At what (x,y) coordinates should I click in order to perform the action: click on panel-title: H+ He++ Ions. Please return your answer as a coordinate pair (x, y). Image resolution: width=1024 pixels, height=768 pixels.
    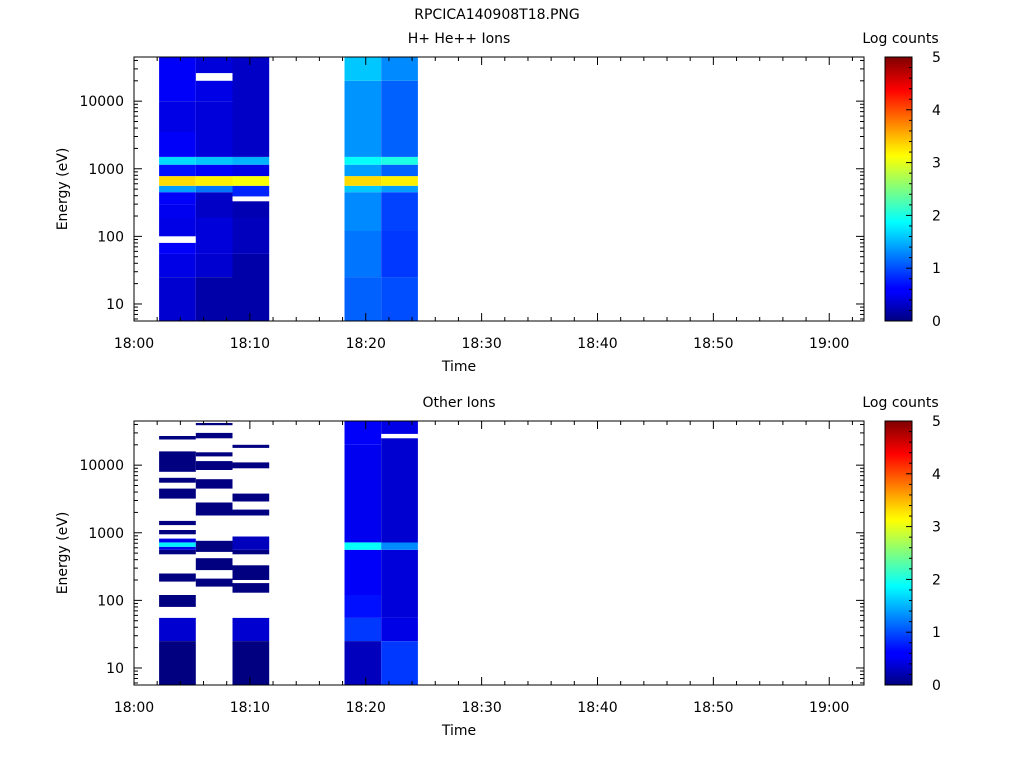
    Looking at the image, I should click on (459, 39).